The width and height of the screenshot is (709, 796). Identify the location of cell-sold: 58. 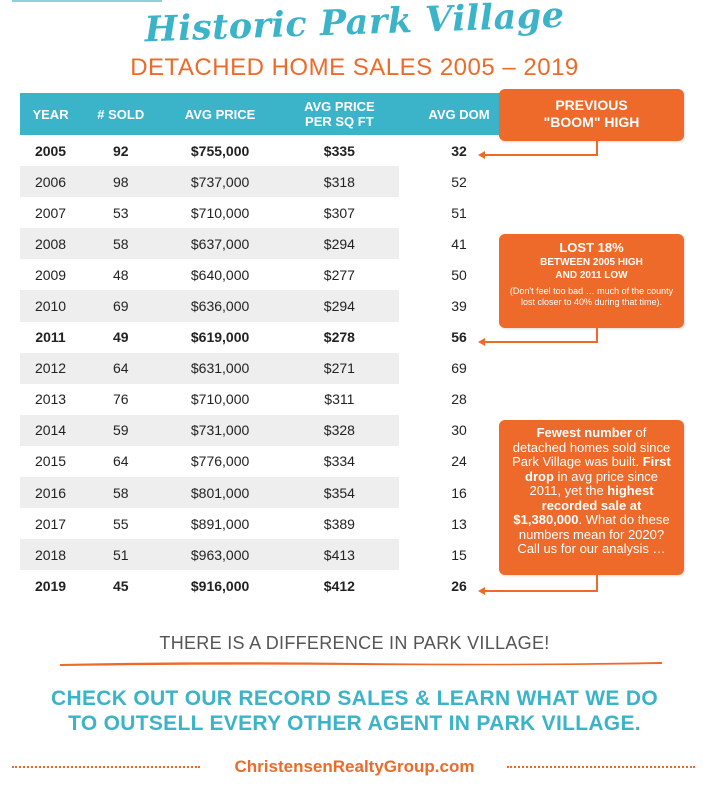
(121, 244).